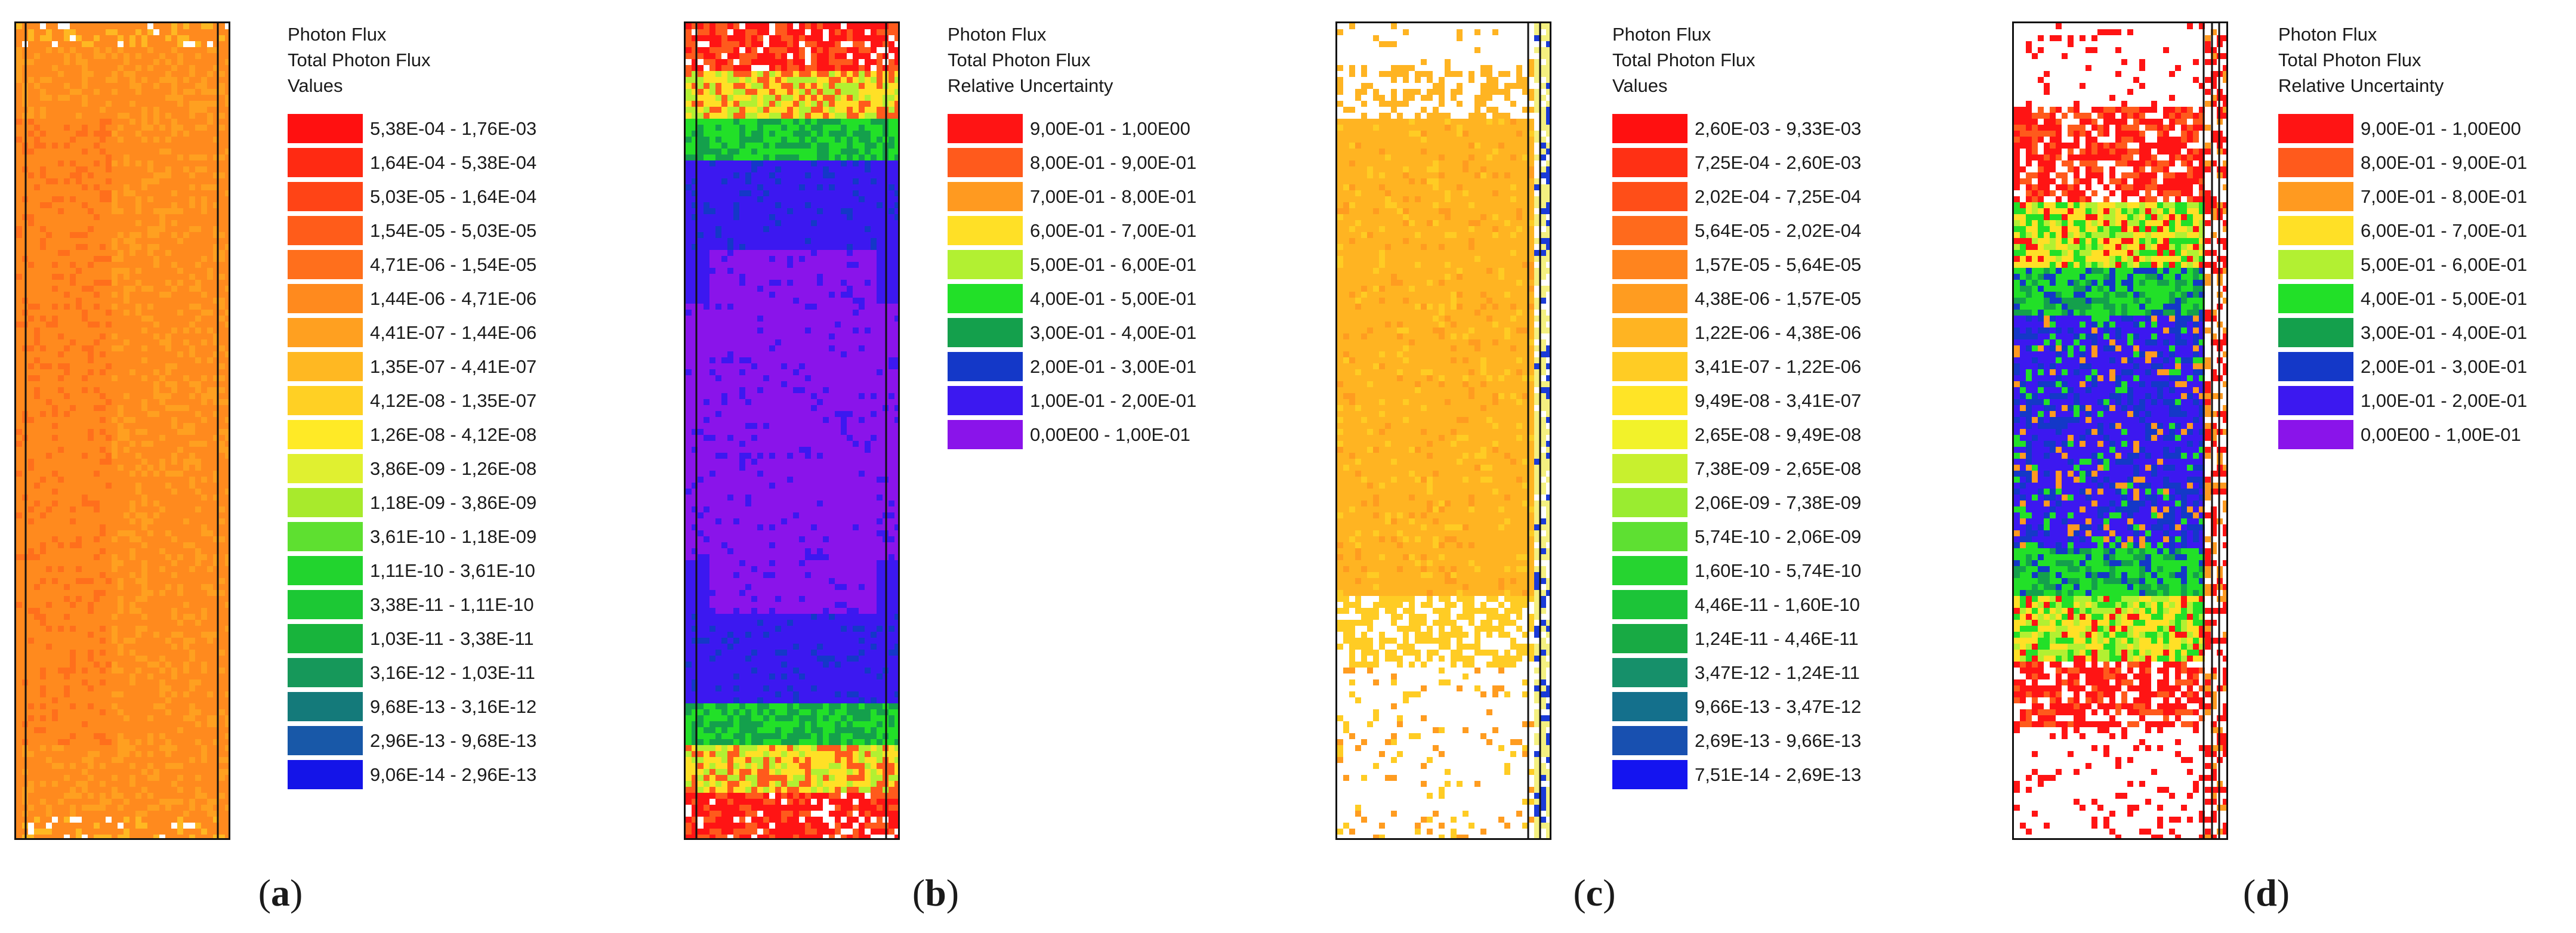 The image size is (2576, 933). I want to click on legend-swatch, so click(325, 332).